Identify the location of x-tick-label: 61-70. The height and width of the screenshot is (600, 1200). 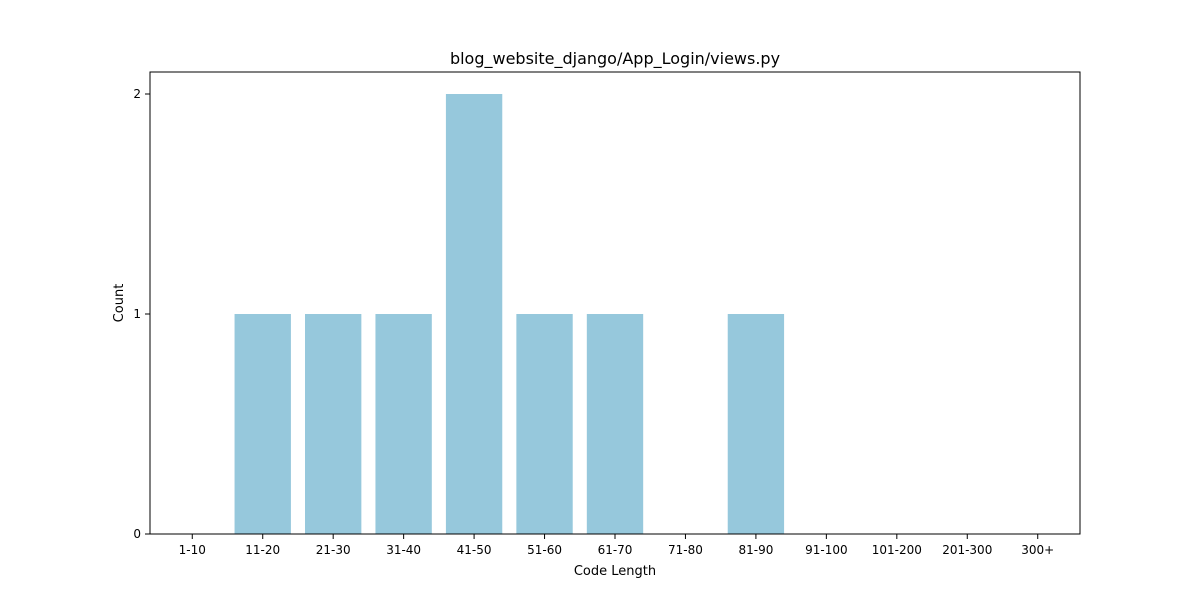
(615, 550).